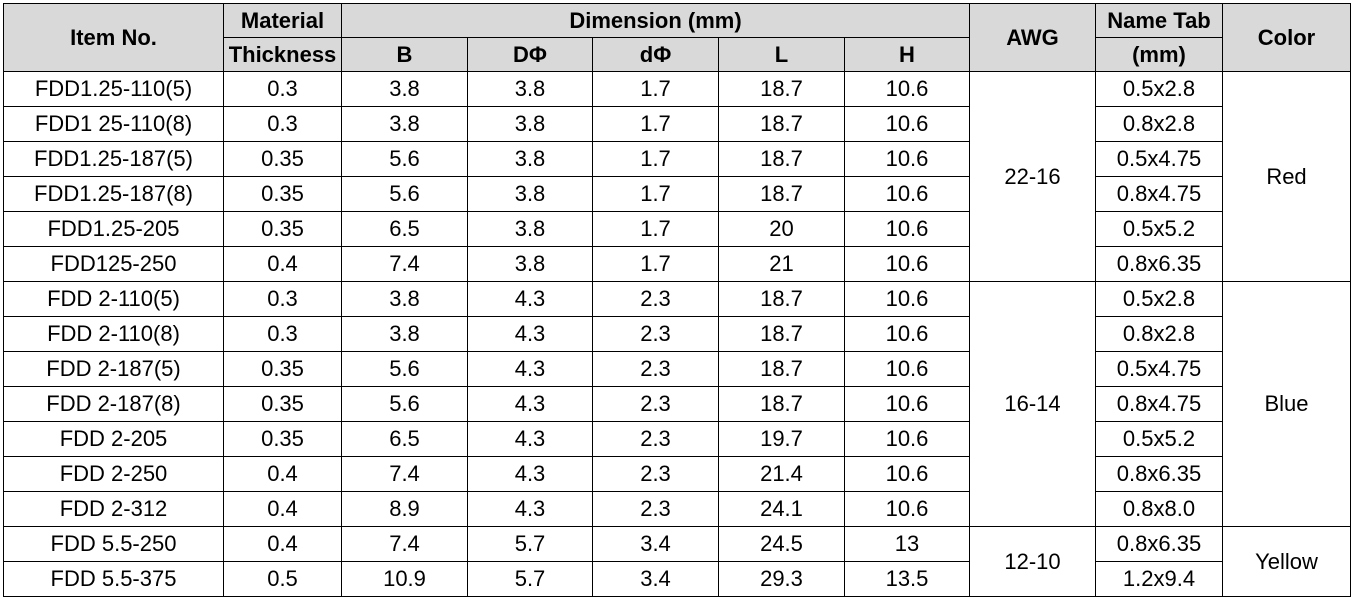 The image size is (1353, 602). Describe the element at coordinates (1159, 229) in the screenshot. I see `cell-name-tab: 0.5x5.2` at that location.